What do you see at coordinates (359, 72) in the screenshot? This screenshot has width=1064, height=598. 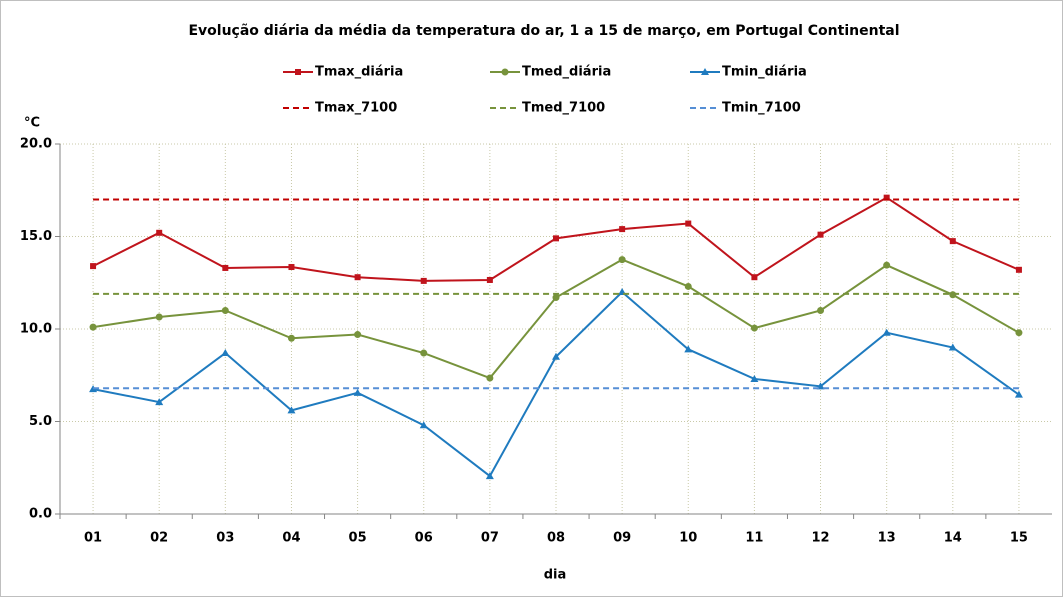 I see `legend-label: Tmax_diária` at bounding box center [359, 72].